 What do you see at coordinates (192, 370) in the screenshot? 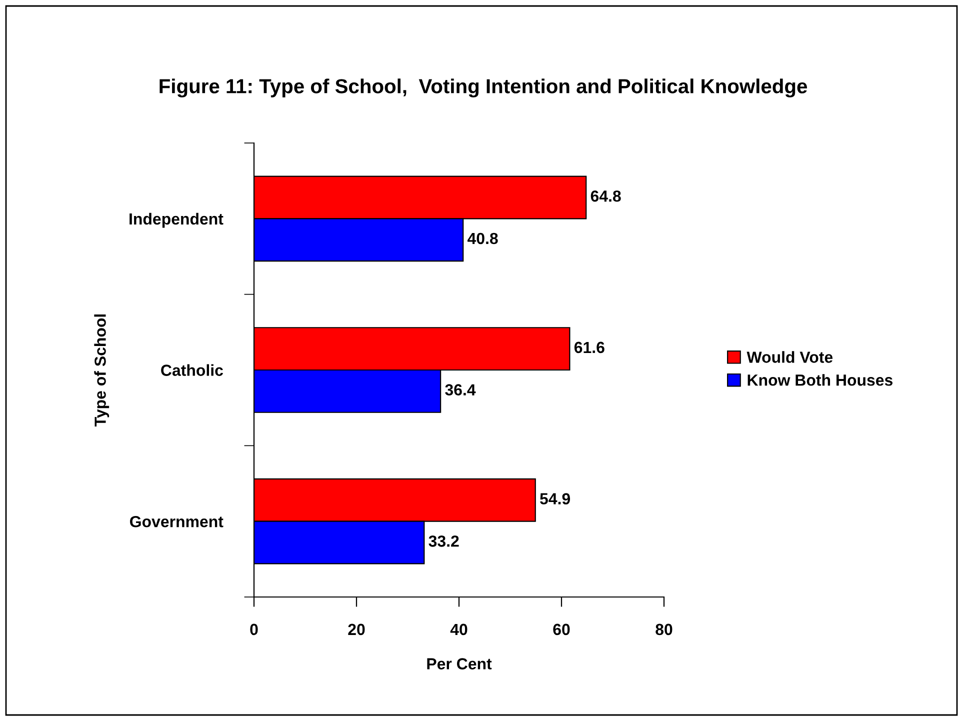
I see `y-tick-label: Catholic` at bounding box center [192, 370].